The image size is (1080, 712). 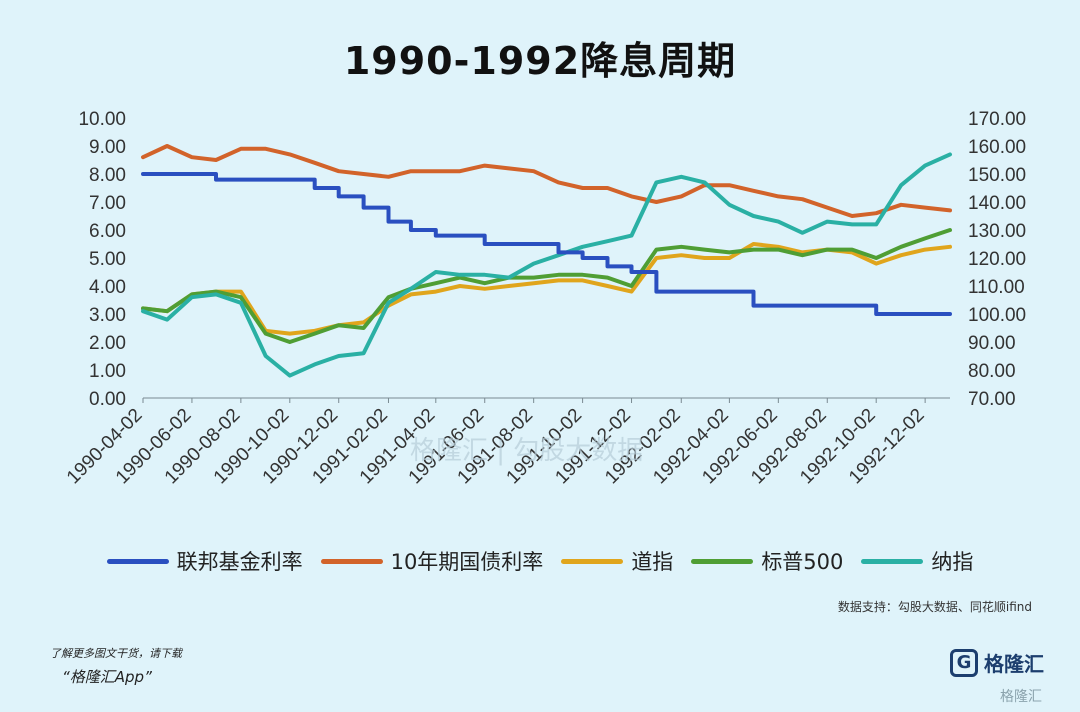 I want to click on y-right-tick-label: 130.00, so click(x=997, y=231).